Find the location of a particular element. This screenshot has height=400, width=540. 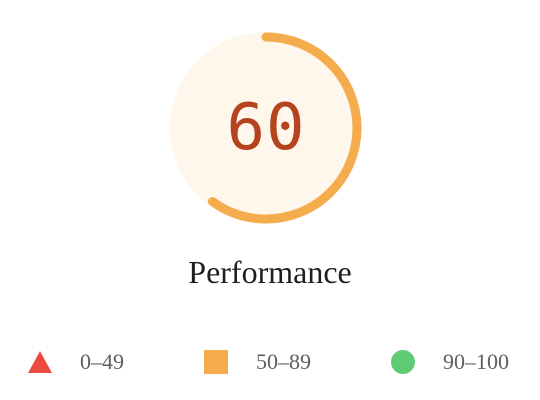

category-title: Performance is located at coordinates (270, 272).